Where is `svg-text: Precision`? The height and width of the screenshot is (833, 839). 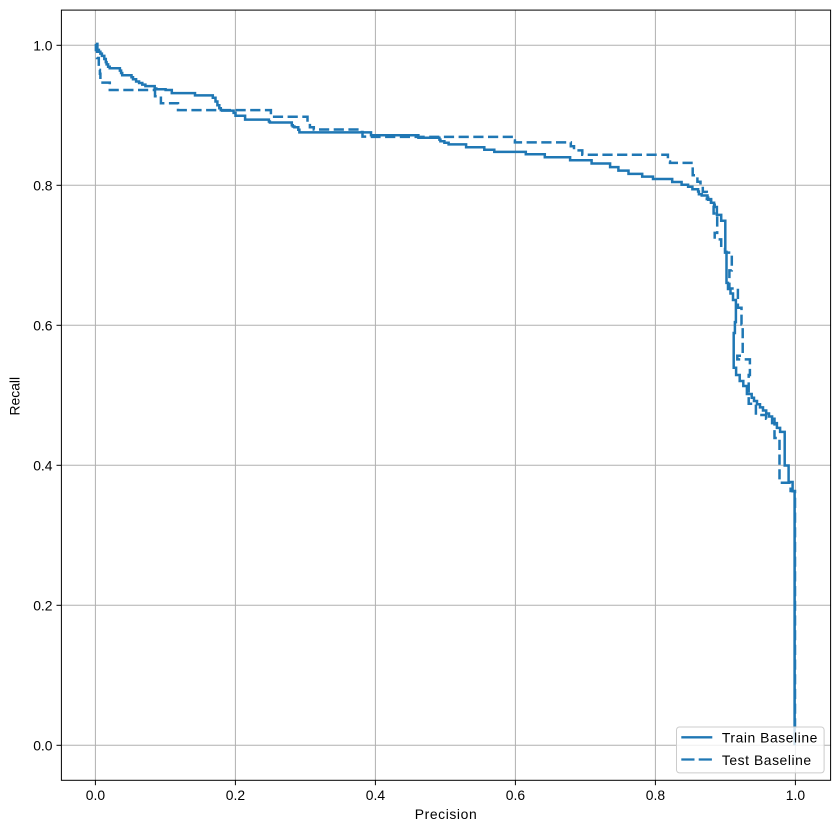 svg-text: Precision is located at coordinates (446, 814).